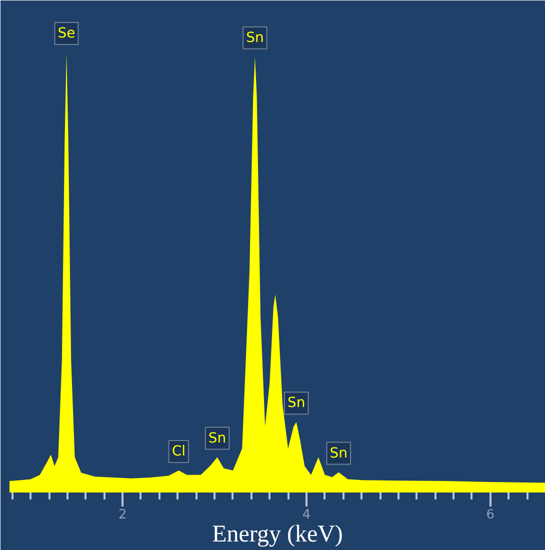  Describe the element at coordinates (67, 34) in the screenshot. I see `annotation: Se` at that location.